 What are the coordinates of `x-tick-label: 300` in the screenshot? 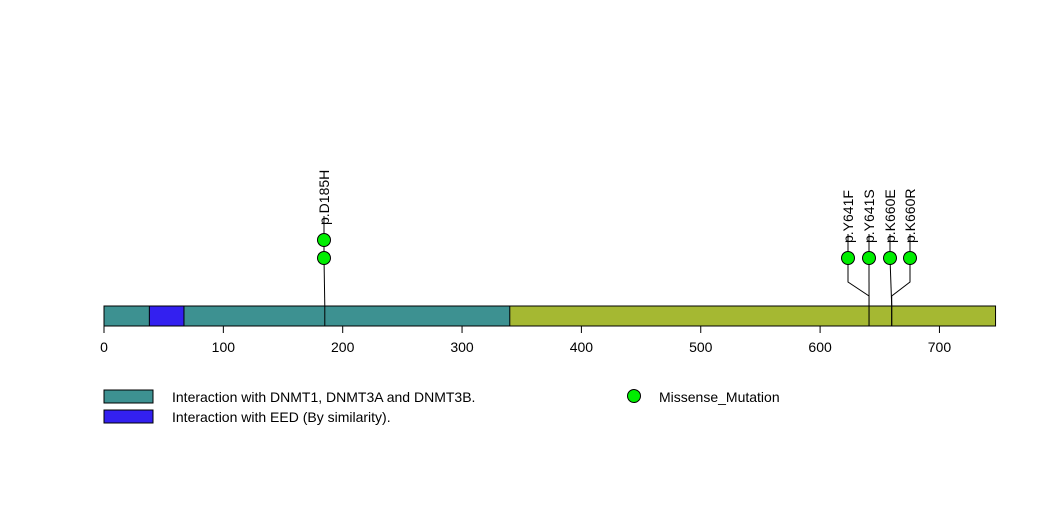 It's located at (462, 347).